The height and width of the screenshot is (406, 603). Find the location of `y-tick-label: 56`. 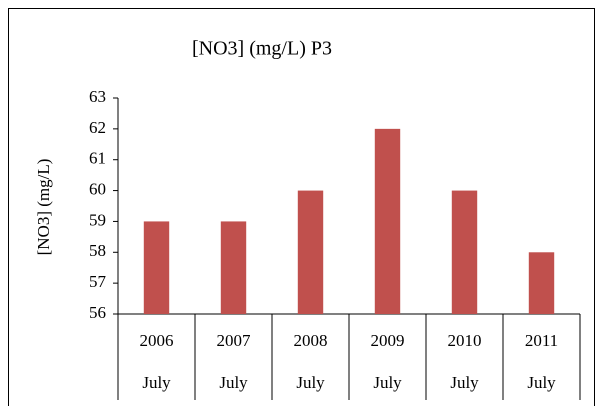

y-tick-label: 56 is located at coordinates (97, 312).